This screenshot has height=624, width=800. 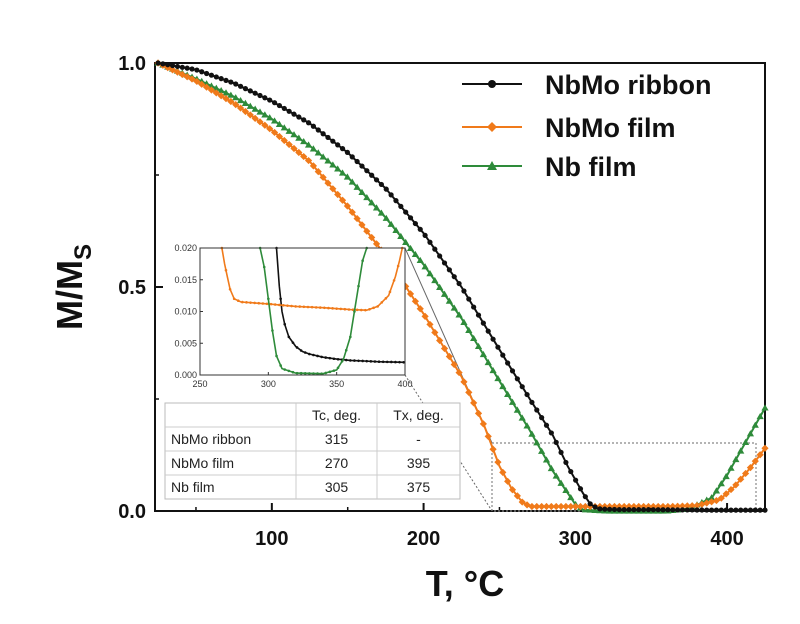 What do you see at coordinates (185, 343) in the screenshot?
I see `inset-y-tick-label: 0.005` at bounding box center [185, 343].